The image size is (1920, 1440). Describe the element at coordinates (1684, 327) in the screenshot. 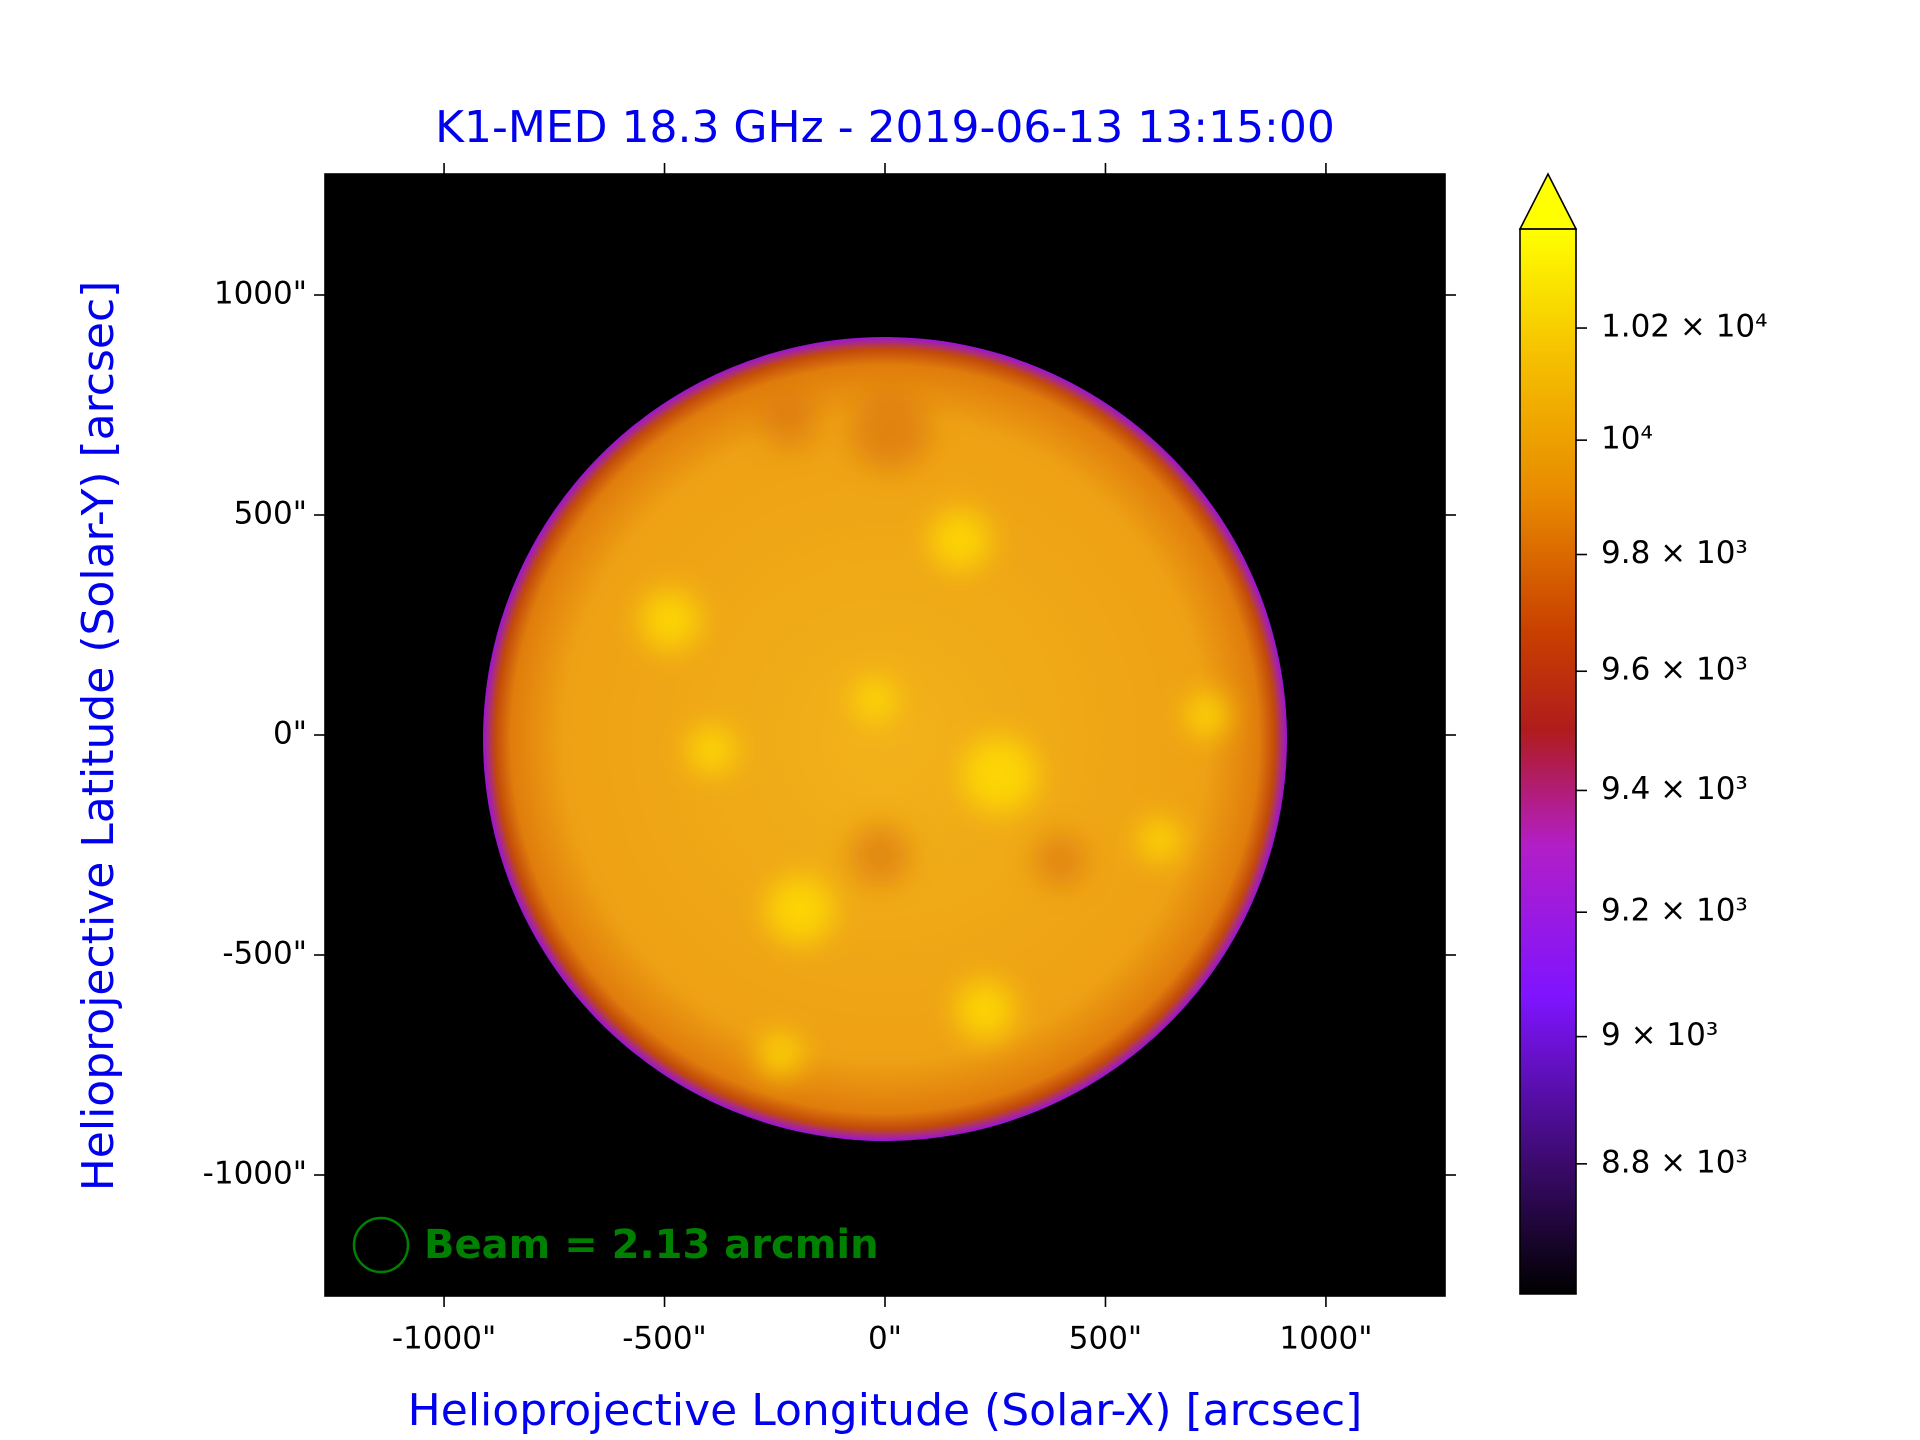

I see `colorbar-tick-label: 1.02 × 10⁴` at that location.